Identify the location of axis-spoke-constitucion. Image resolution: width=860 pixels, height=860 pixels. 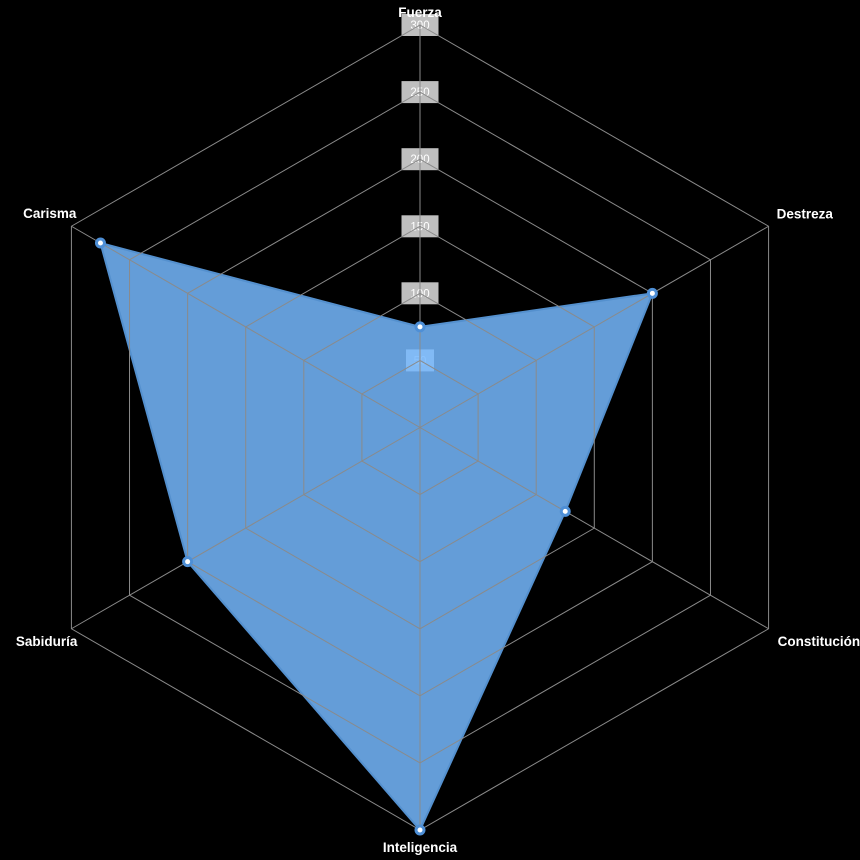
(594, 528).